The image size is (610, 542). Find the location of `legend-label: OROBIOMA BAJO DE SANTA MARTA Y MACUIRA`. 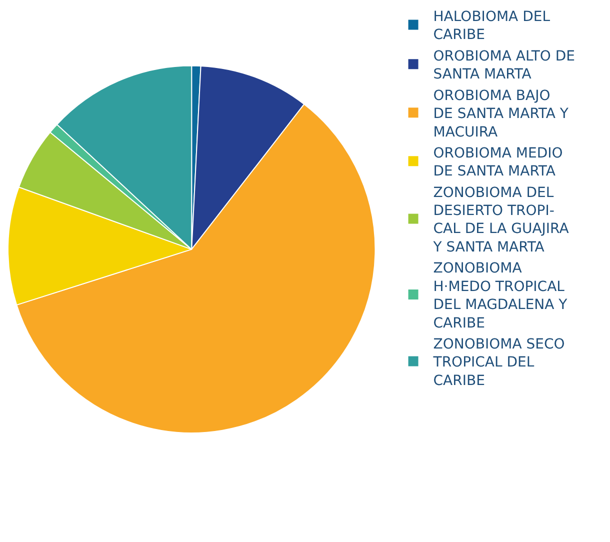

legend-label: OROBIOMA BAJO DE SANTA MARTA Y MACUIRA is located at coordinates (501, 114).